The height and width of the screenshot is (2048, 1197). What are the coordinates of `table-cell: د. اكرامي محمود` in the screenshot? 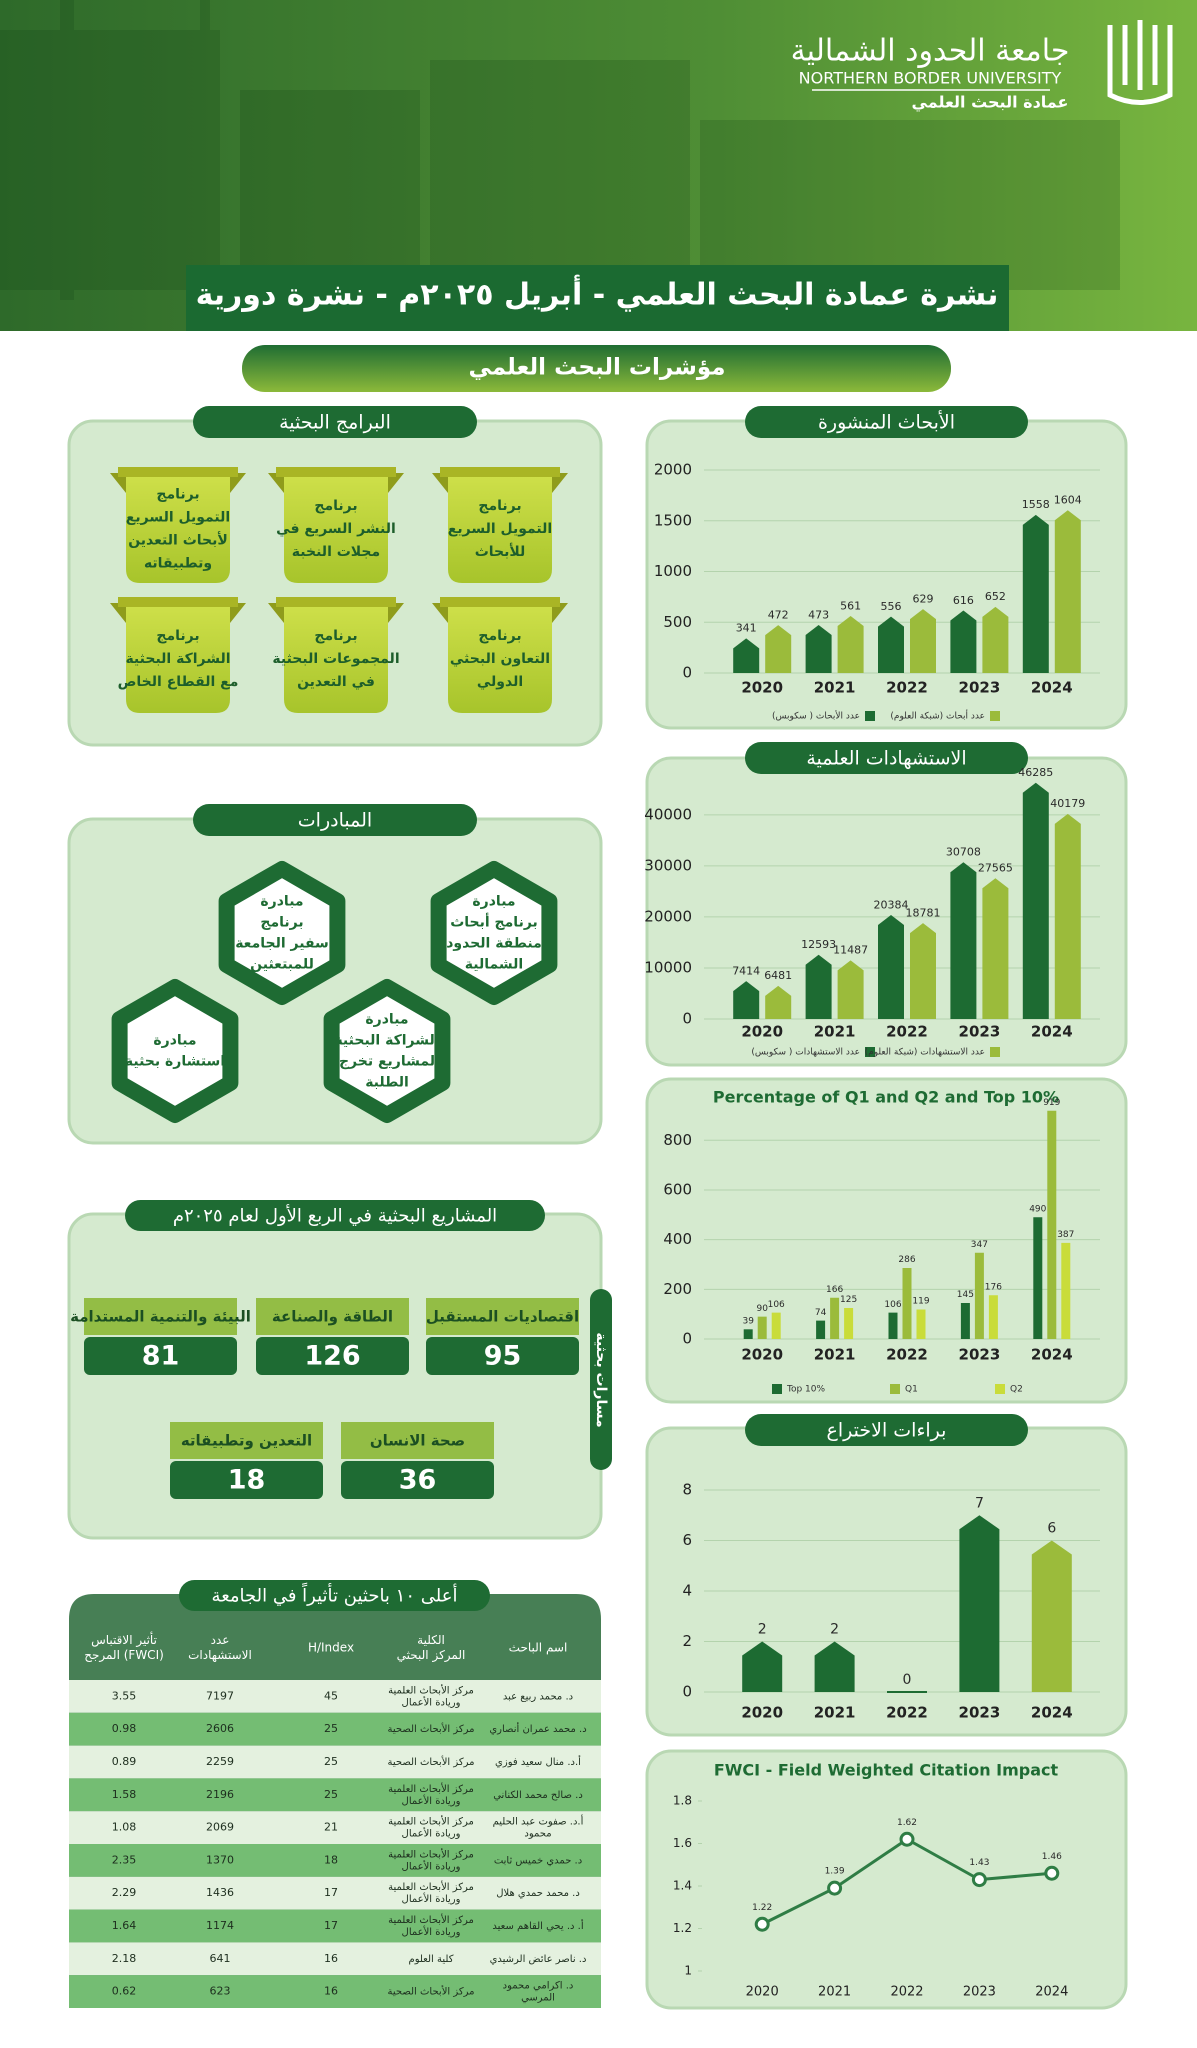 It's located at (538, 1986).